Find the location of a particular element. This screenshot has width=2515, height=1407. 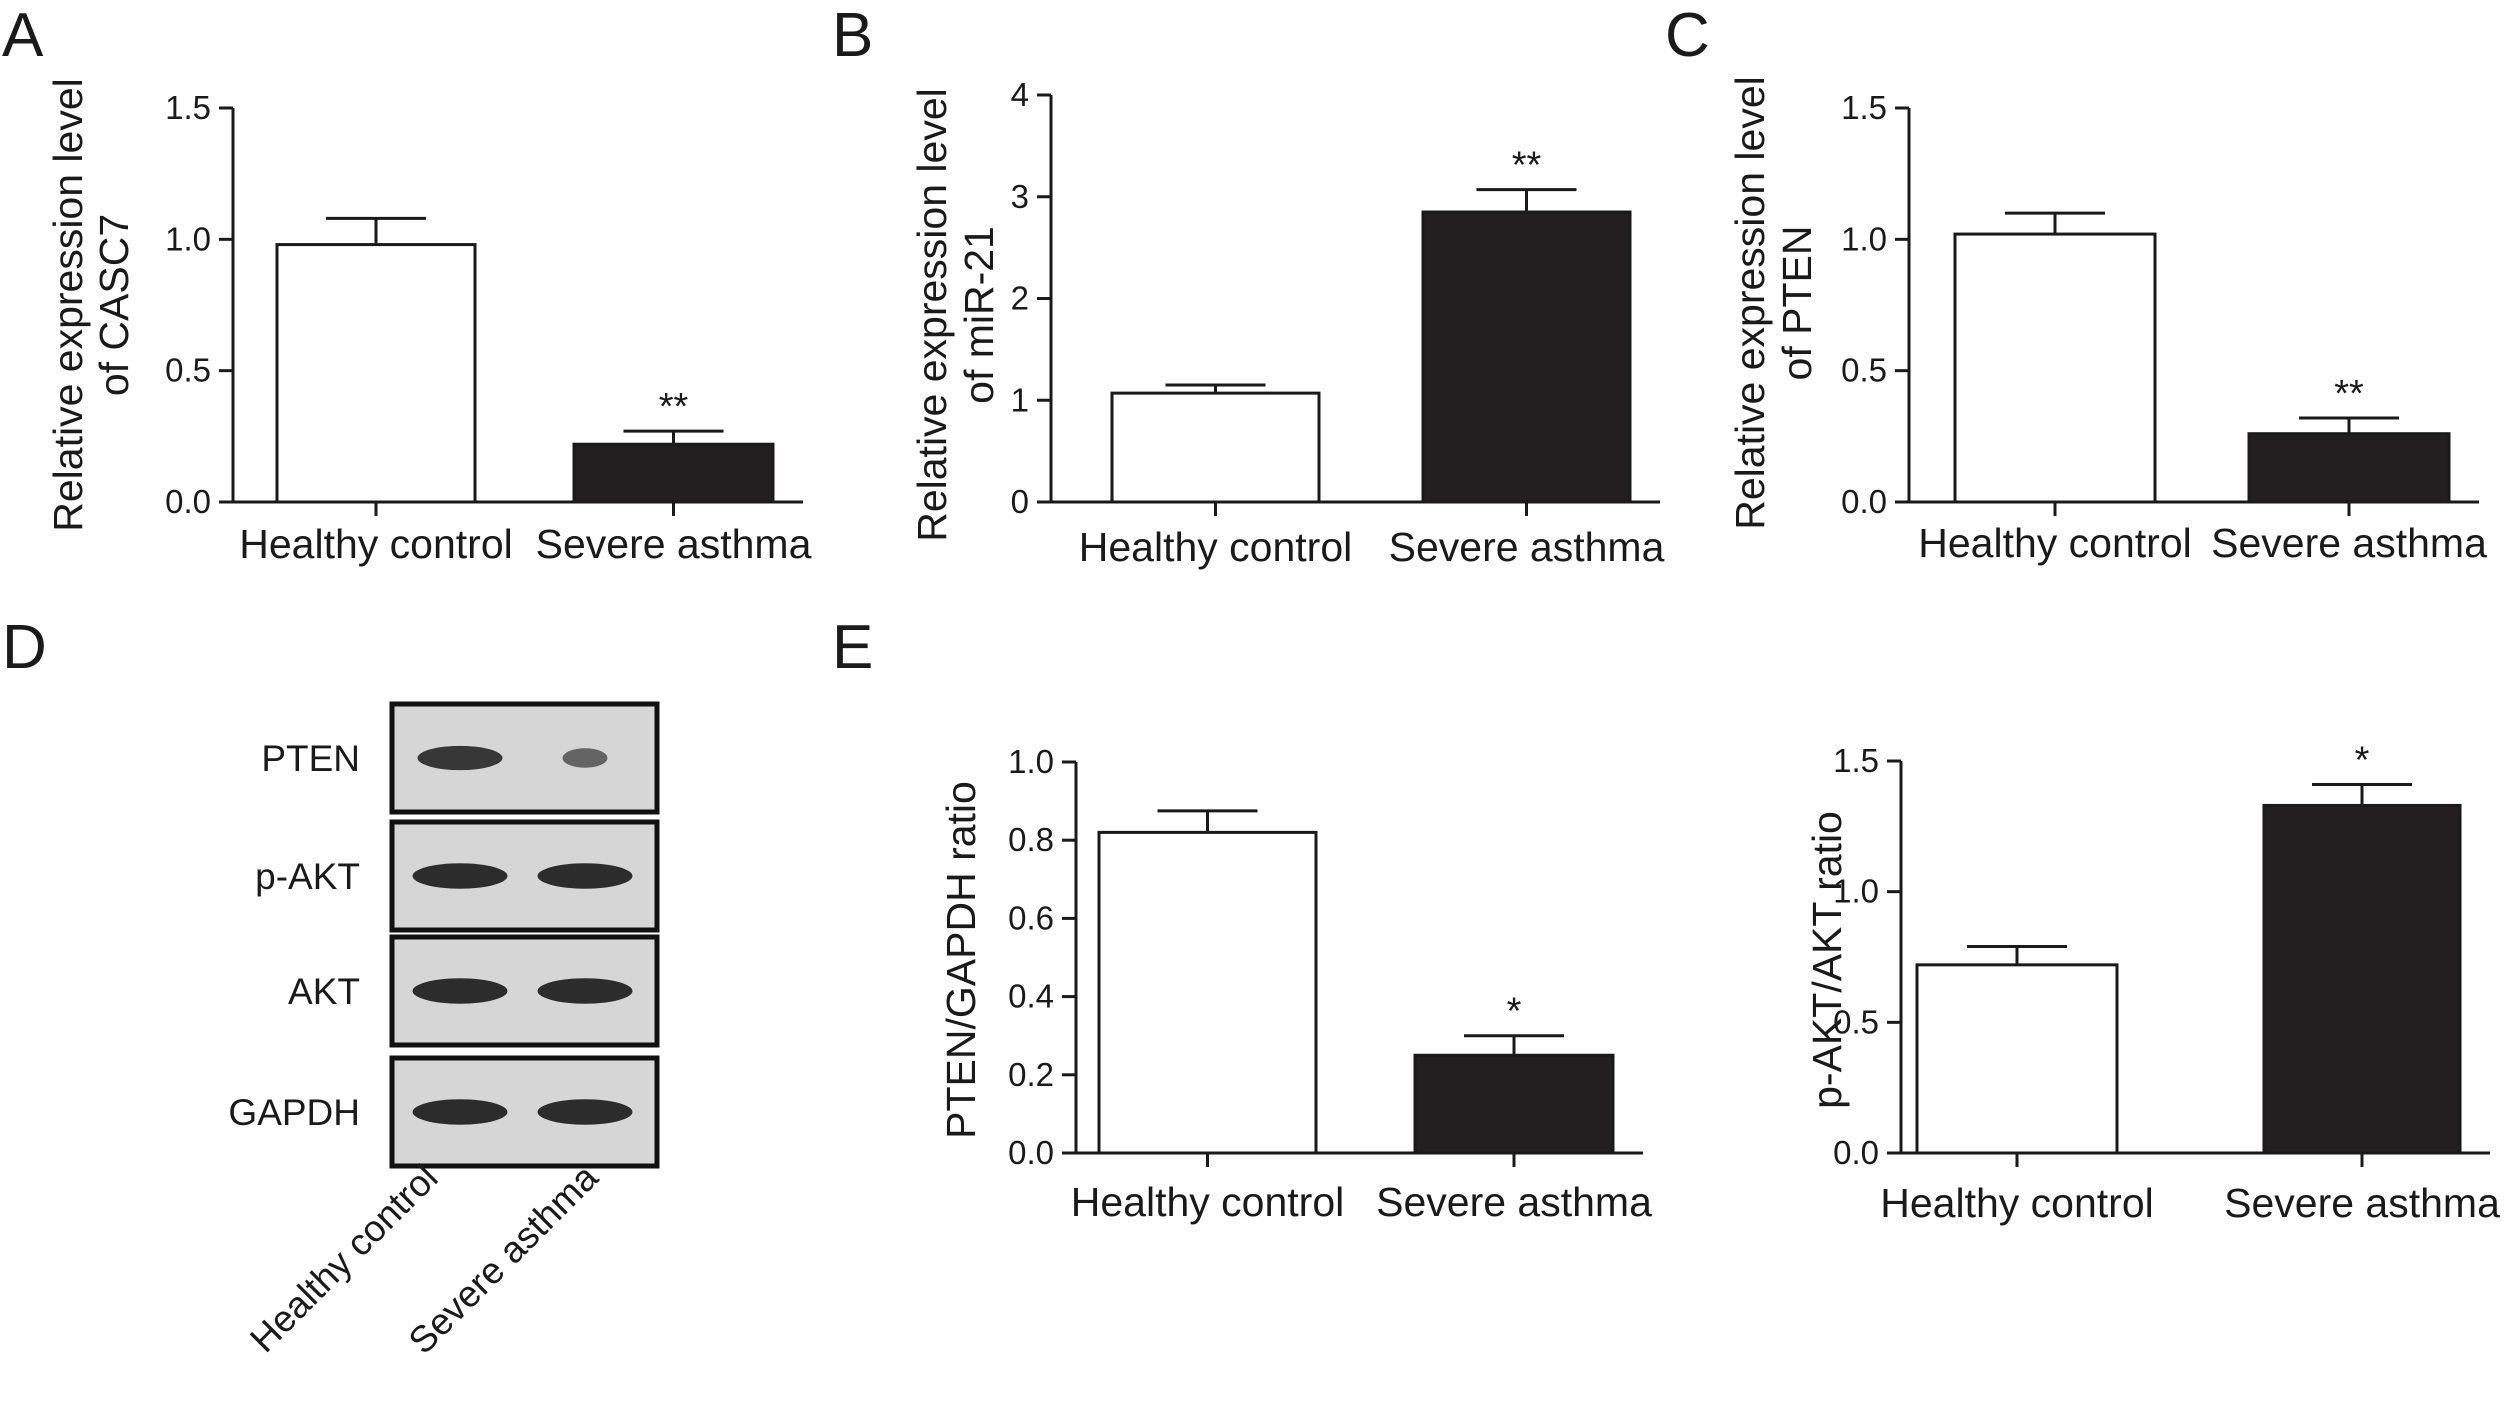

blot-row-label: AKT is located at coordinates (324, 991).